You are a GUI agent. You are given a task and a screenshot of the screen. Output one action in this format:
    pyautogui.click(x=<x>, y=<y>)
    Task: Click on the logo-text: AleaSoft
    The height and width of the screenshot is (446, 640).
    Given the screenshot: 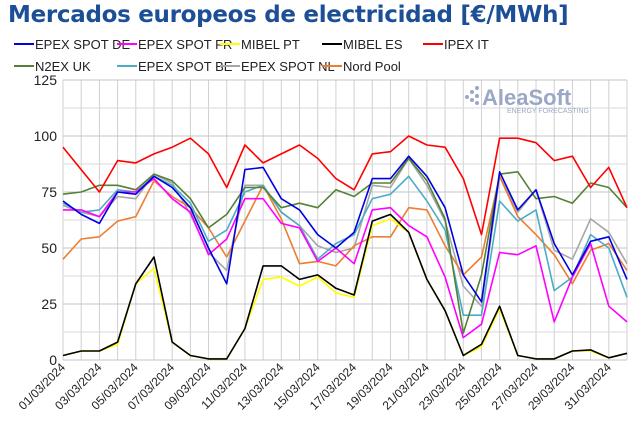 What is the action you would take?
    pyautogui.click(x=527, y=97)
    